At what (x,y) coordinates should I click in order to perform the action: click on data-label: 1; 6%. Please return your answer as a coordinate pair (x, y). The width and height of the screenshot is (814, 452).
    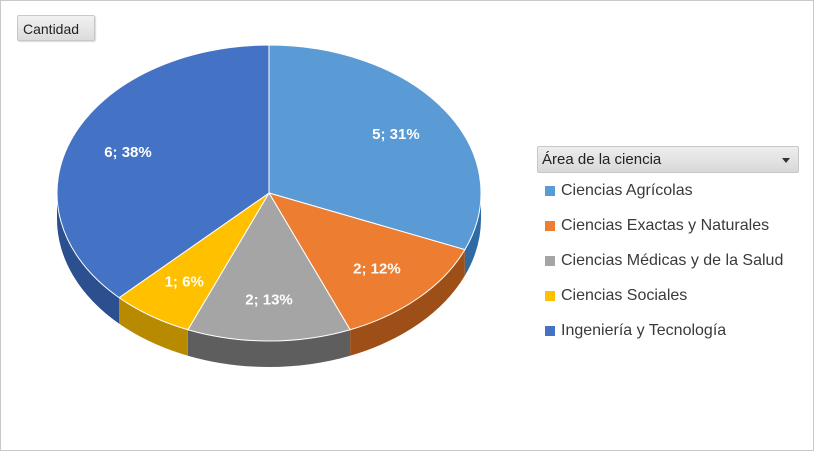
    Looking at the image, I should click on (184, 282).